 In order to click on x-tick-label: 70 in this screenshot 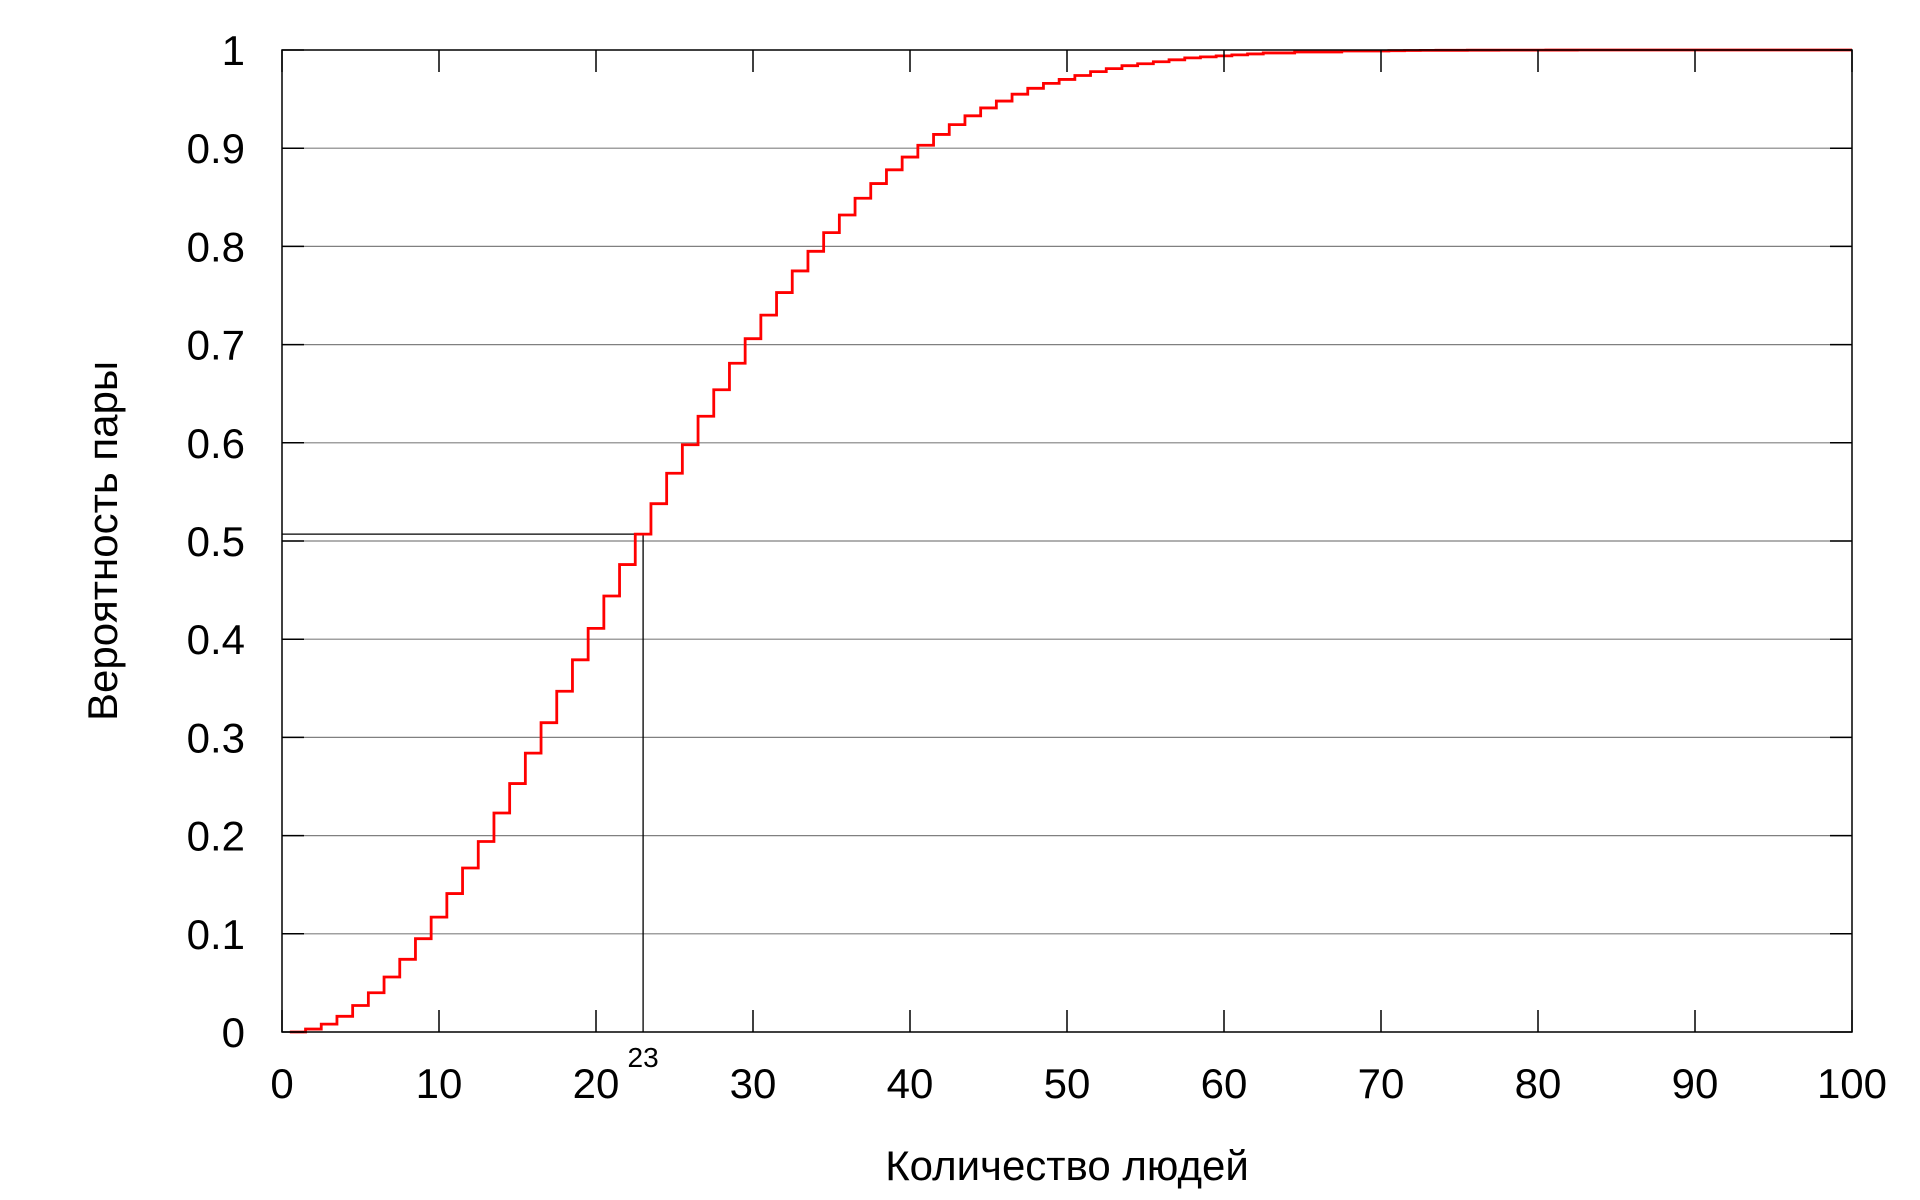, I will do `click(1381, 1083)`.